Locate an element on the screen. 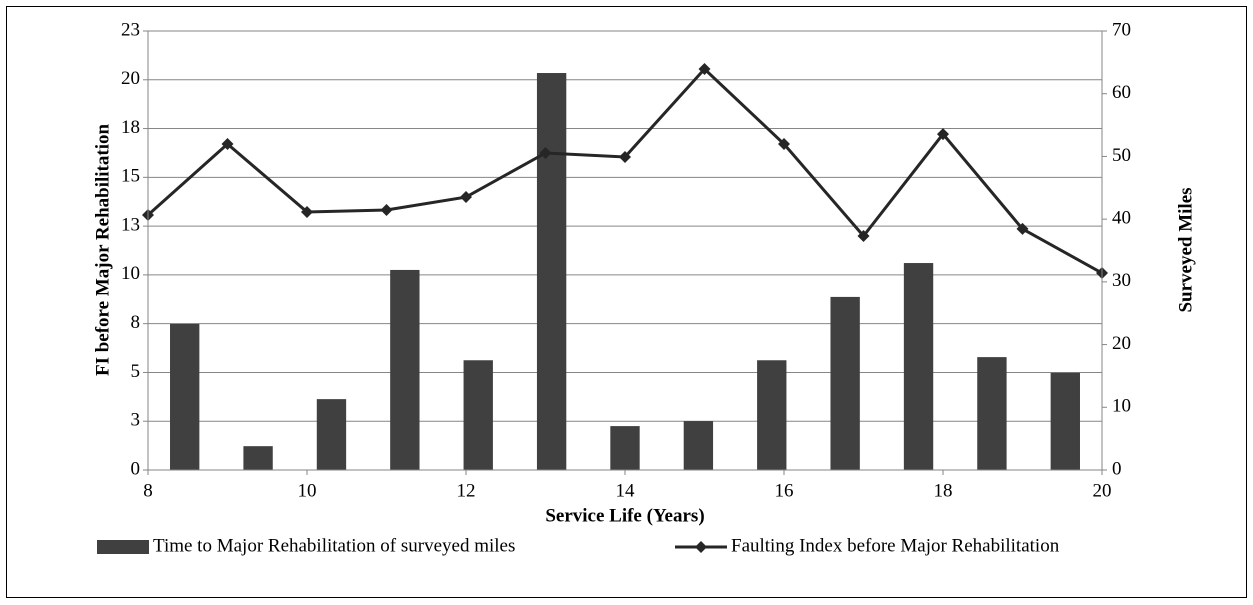 The height and width of the screenshot is (605, 1253). y2-tick-label: 20 is located at coordinates (1121, 343).